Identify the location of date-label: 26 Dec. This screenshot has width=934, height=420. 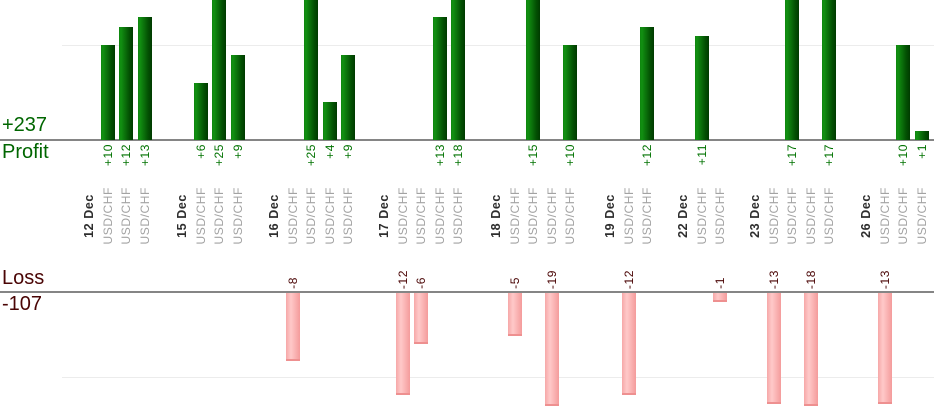
(866, 215).